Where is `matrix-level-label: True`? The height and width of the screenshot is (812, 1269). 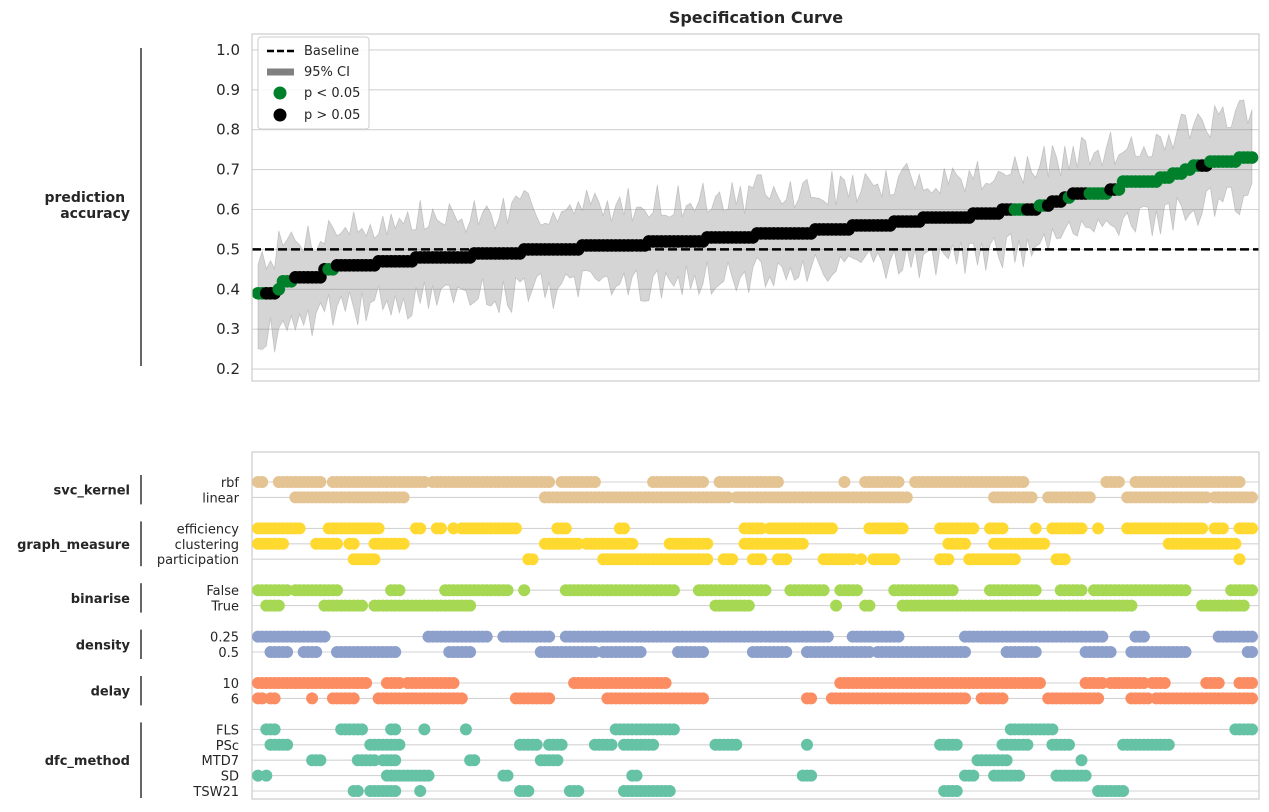 matrix-level-label: True is located at coordinates (224, 607).